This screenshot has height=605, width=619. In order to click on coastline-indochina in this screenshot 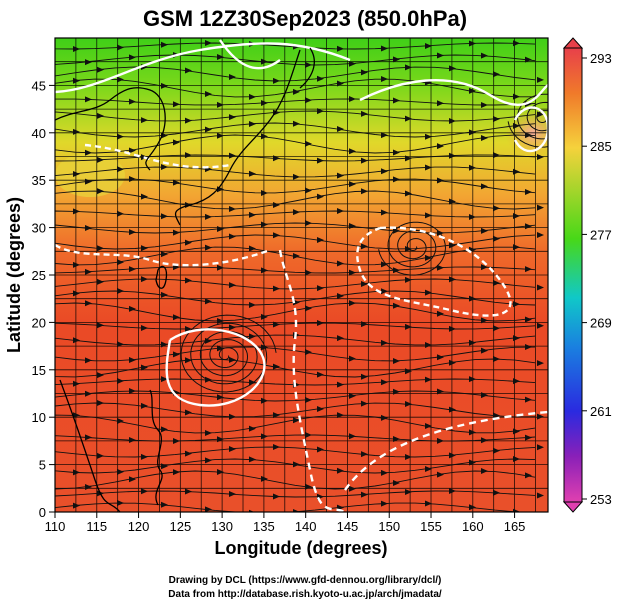, I will do `click(90, 445)`.